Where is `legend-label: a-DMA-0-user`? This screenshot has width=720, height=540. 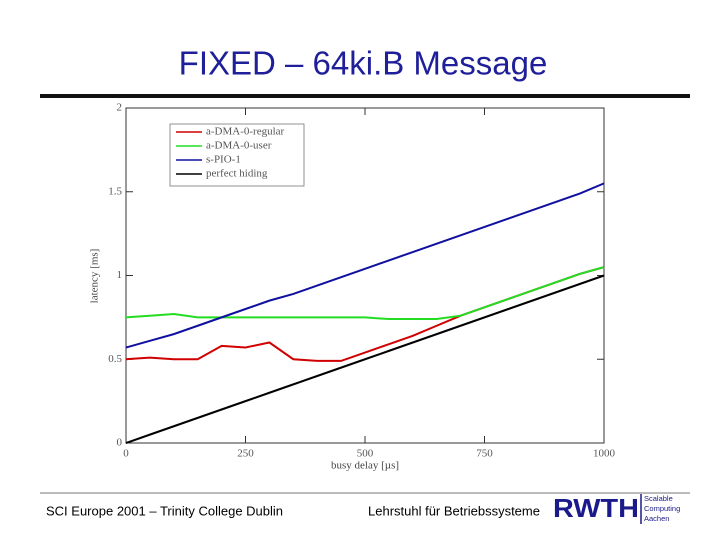
legend-label: a-DMA-0-user is located at coordinates (239, 146).